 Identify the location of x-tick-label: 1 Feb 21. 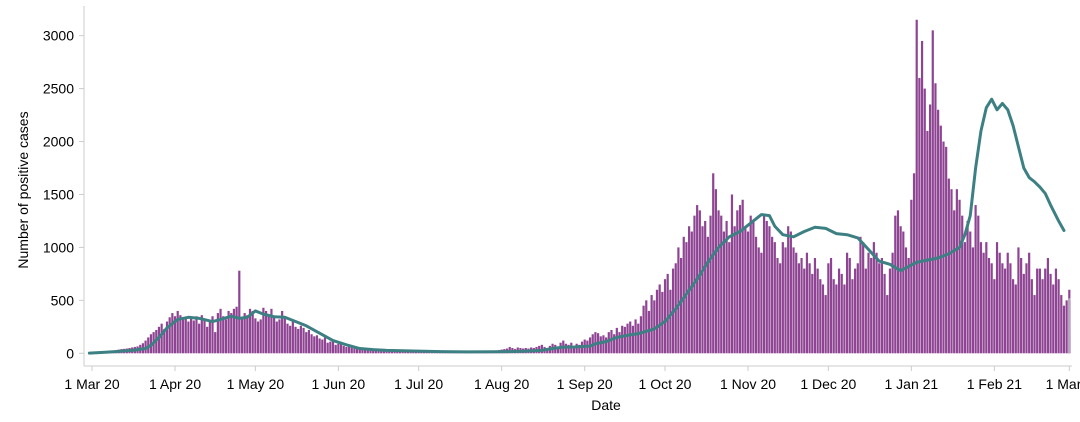
(994, 384).